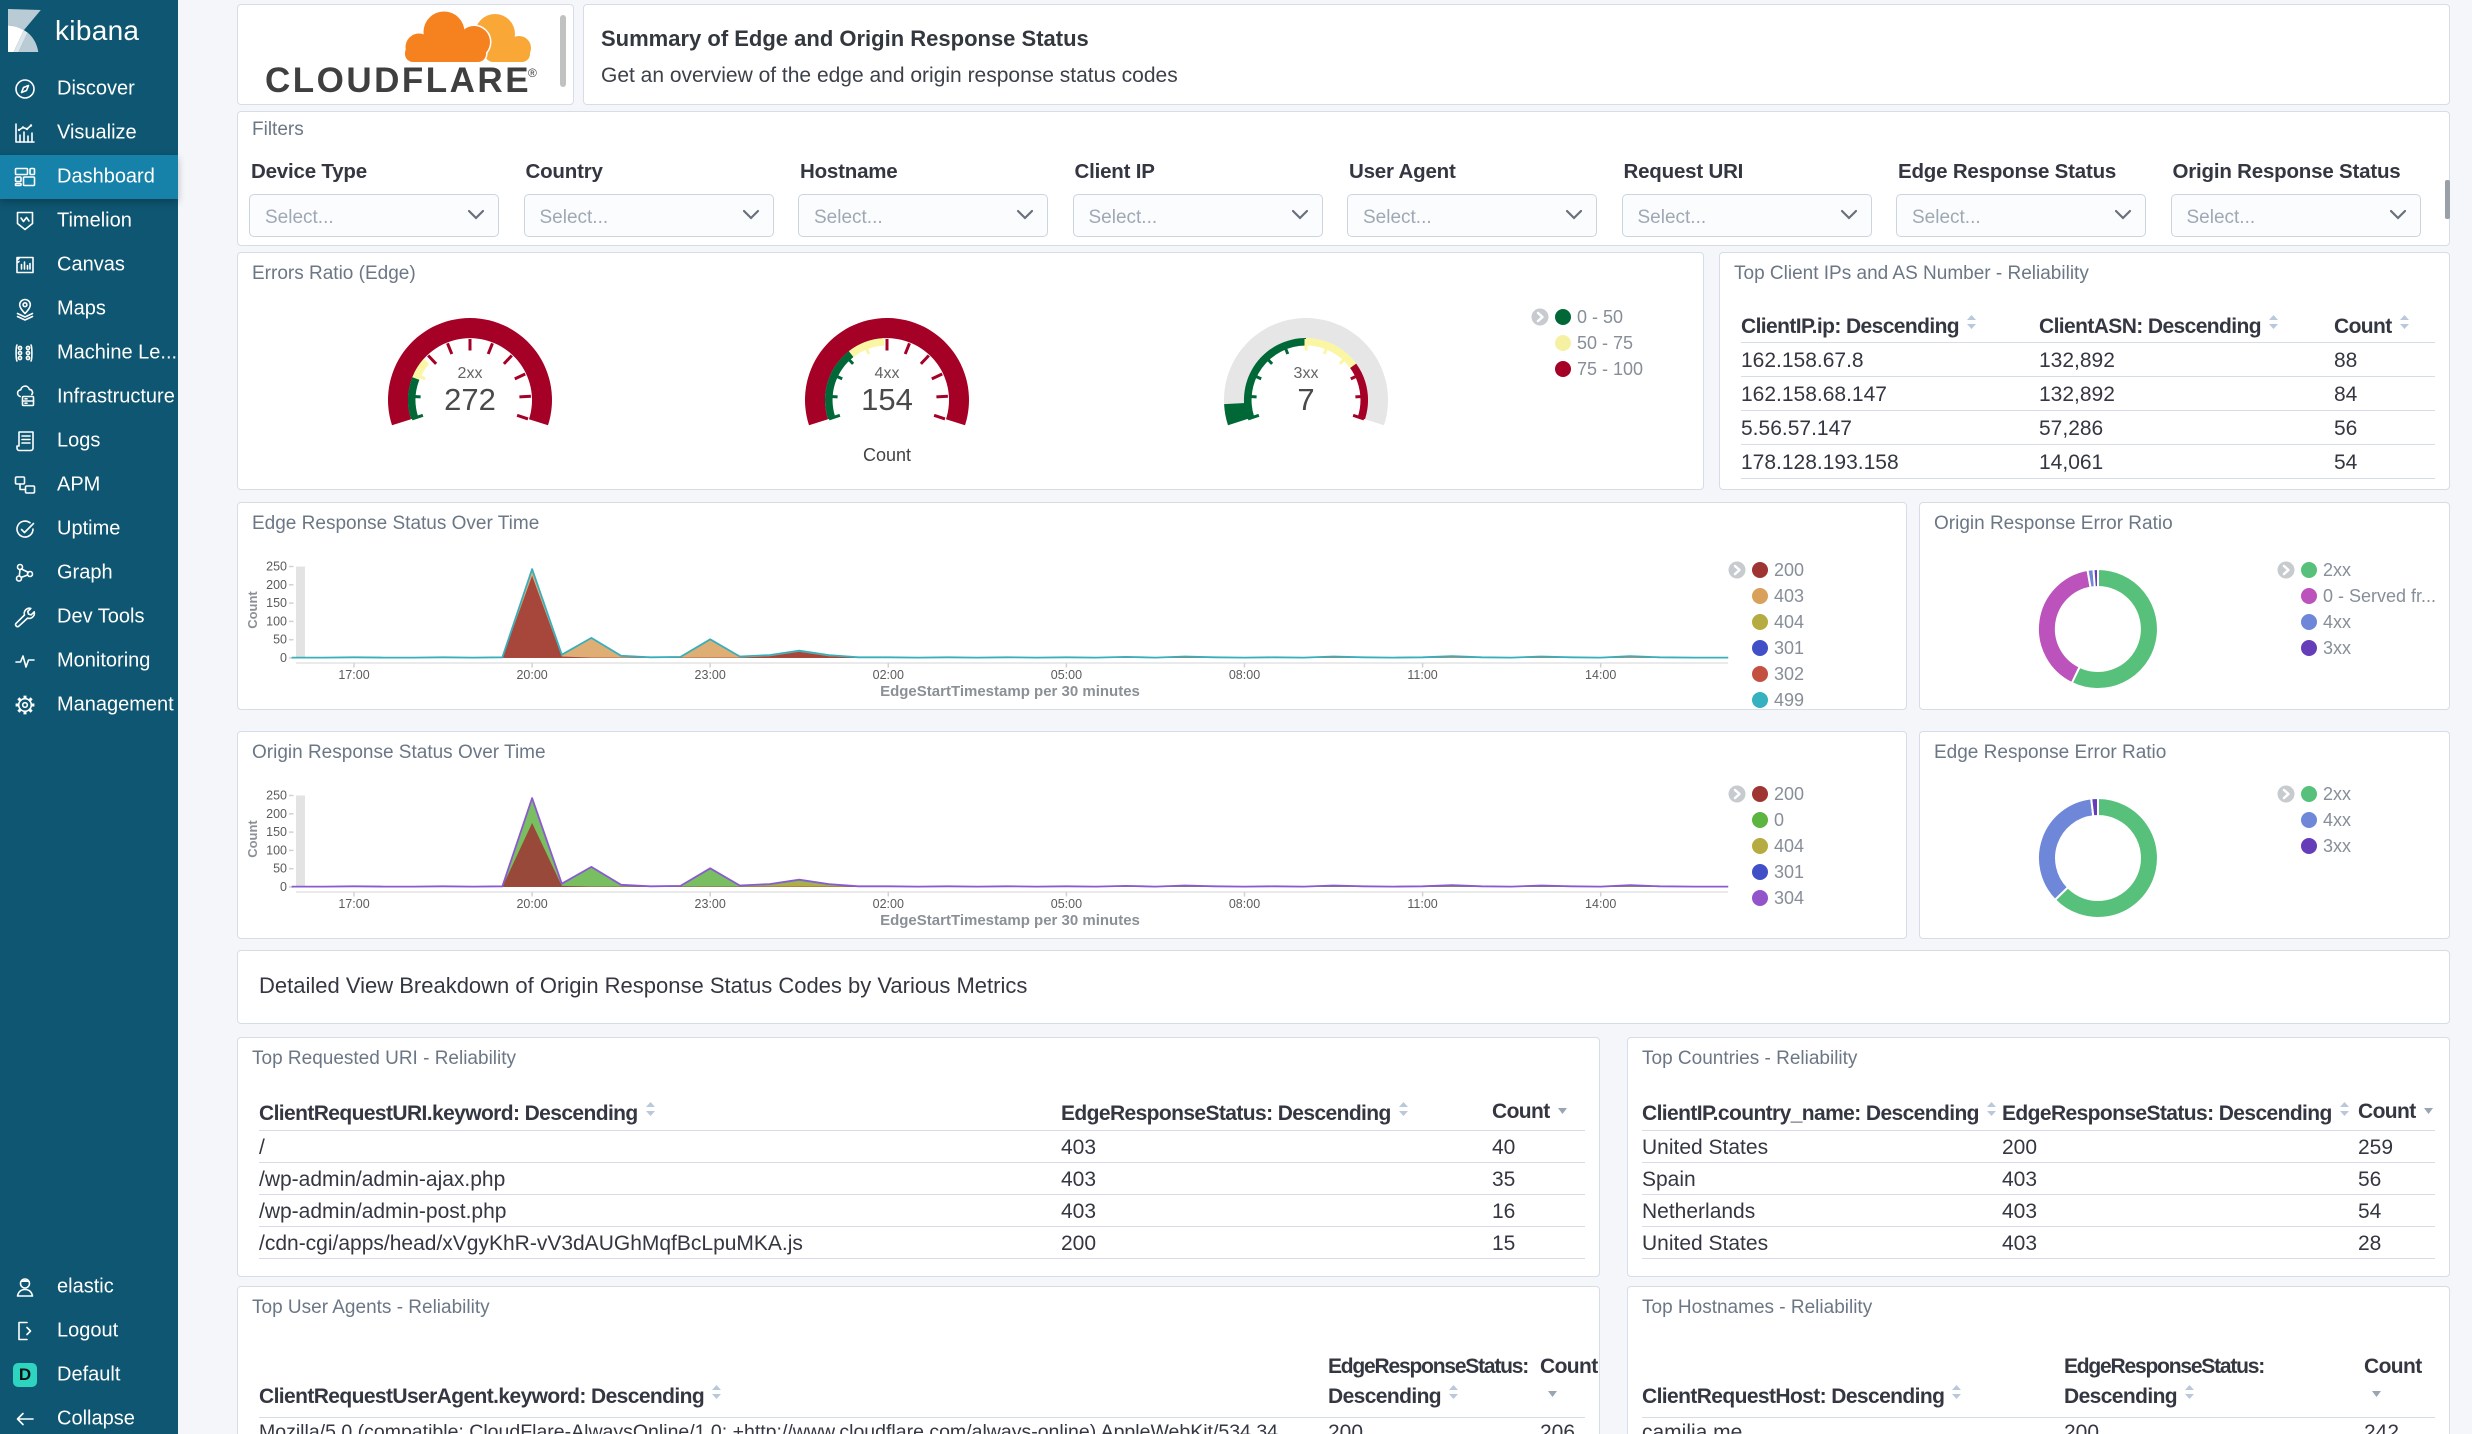  I want to click on svg-text: 403, so click(1789, 596).